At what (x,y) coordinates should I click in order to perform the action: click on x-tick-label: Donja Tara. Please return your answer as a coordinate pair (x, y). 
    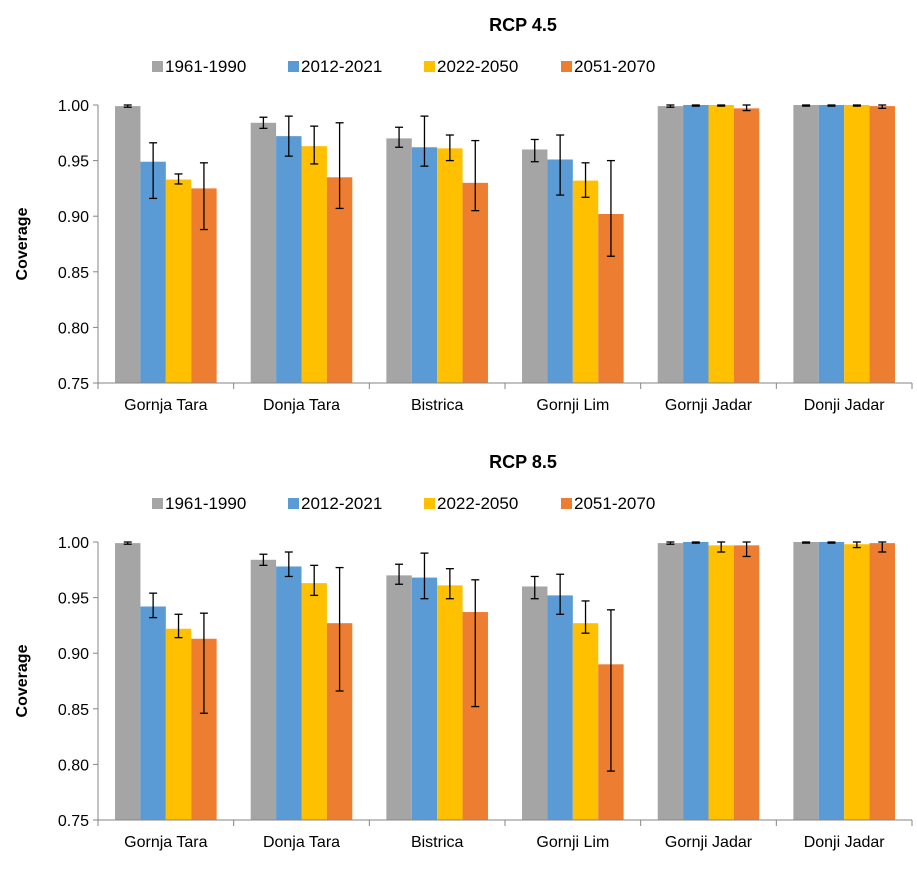
    Looking at the image, I should click on (301, 842).